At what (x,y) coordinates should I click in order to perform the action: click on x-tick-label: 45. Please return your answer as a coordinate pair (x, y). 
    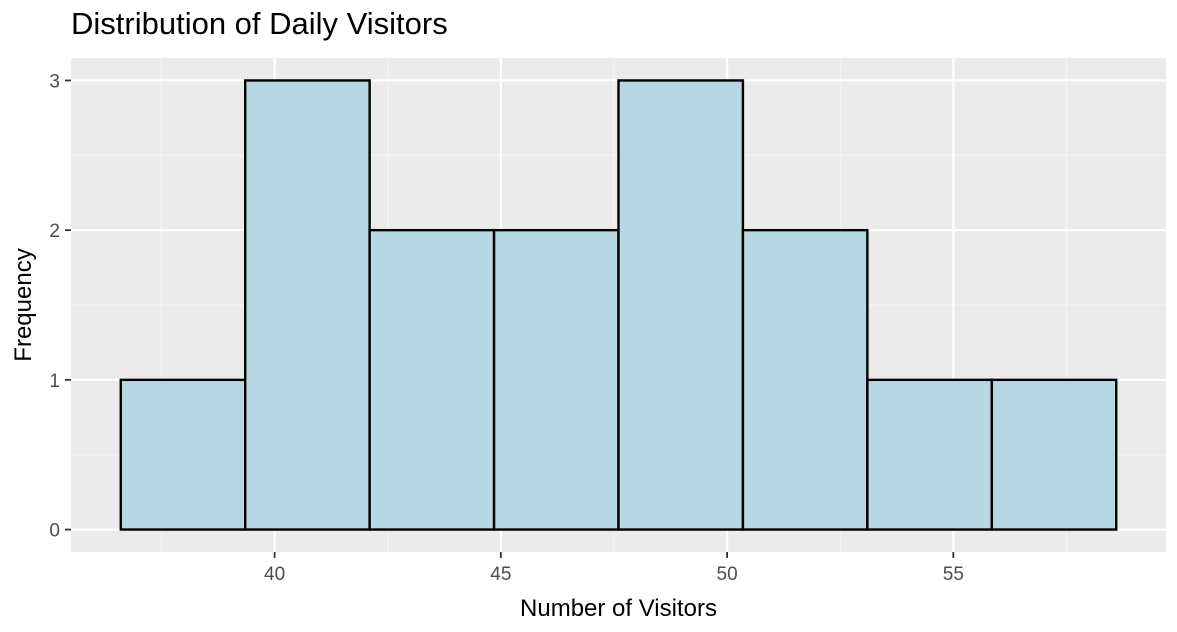
    Looking at the image, I should click on (500, 574).